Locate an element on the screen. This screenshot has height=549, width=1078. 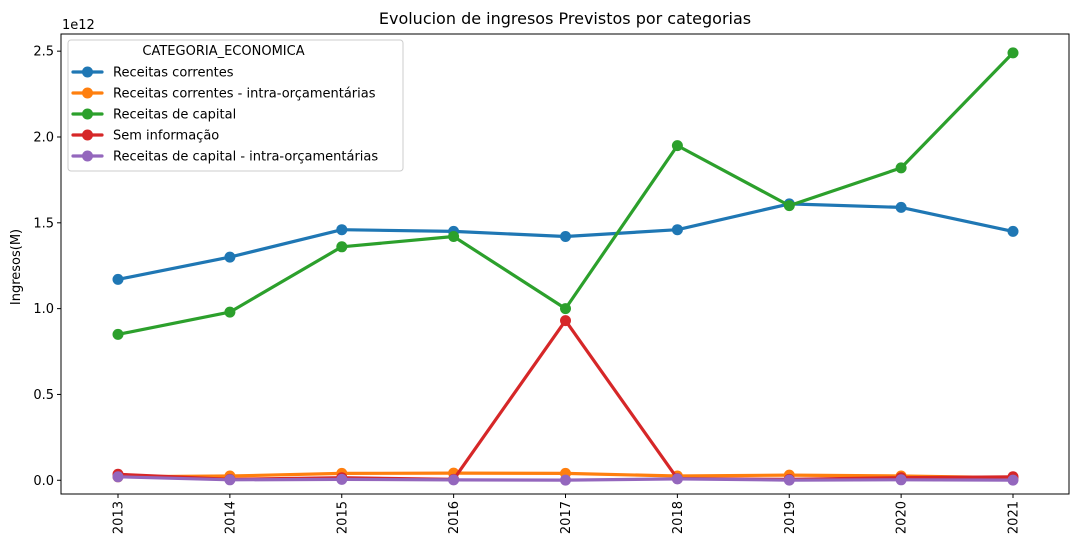
y-tick-label: 1.0 is located at coordinates (43, 309).